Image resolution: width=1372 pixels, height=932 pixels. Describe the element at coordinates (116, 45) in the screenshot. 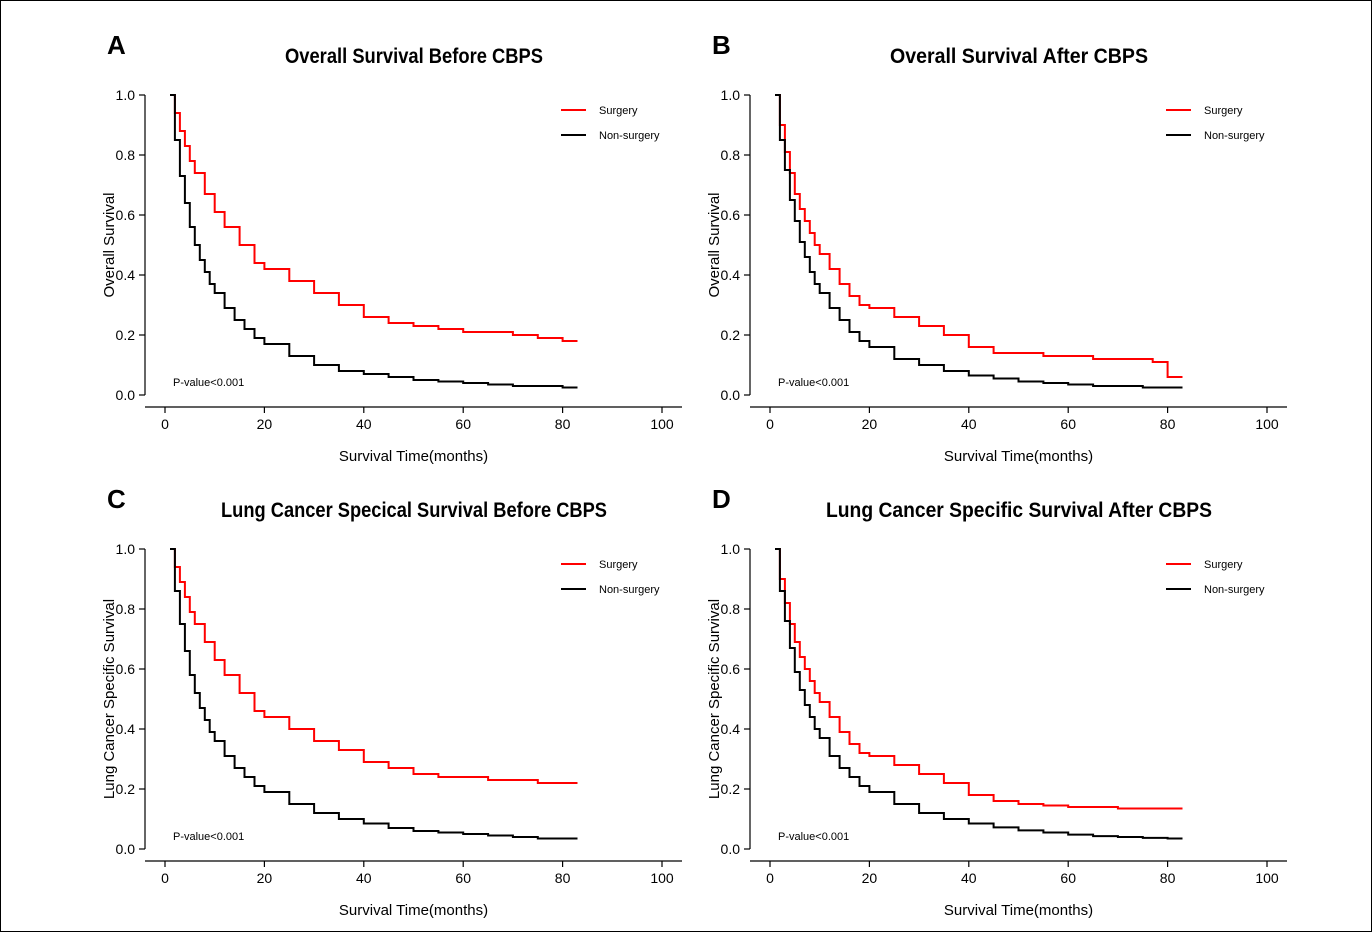

I see `panel-letter: A` at that location.